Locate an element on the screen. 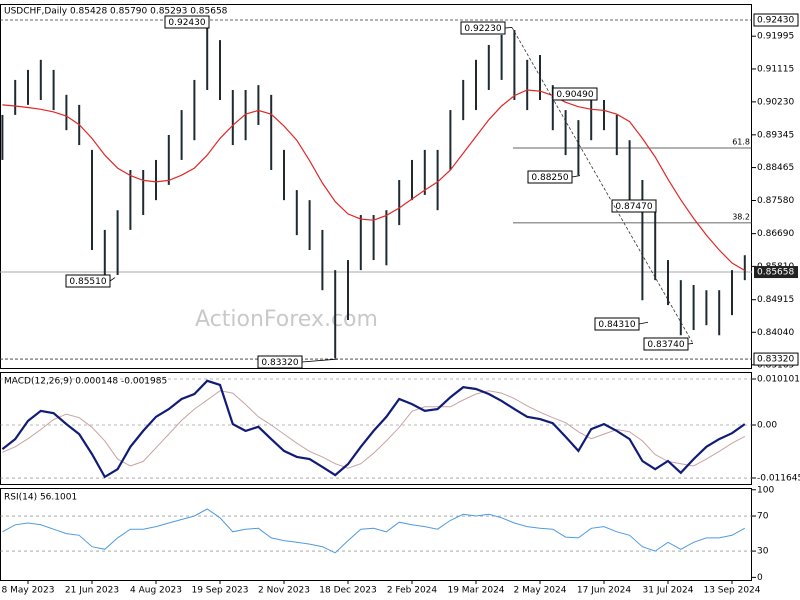 This screenshot has width=800, height=600. annotation-label: 0.88250 is located at coordinates (549, 178).